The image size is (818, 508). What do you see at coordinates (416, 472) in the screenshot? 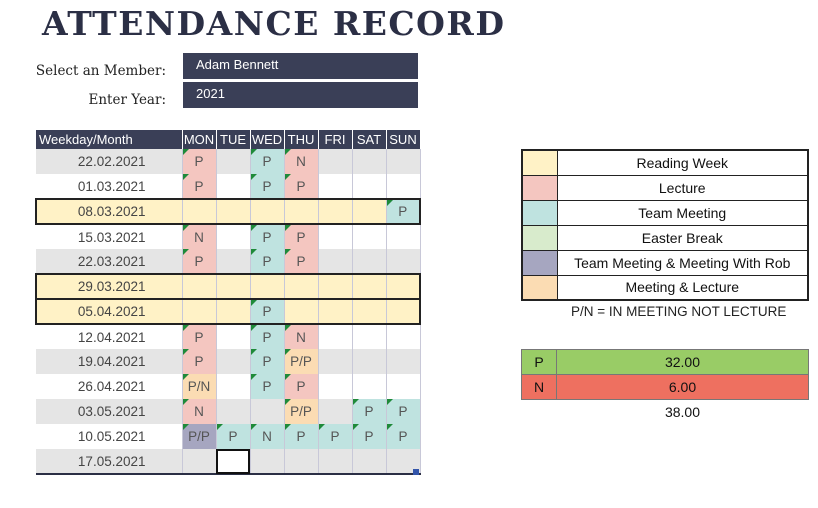
I see `table-resize-handle` at bounding box center [416, 472].